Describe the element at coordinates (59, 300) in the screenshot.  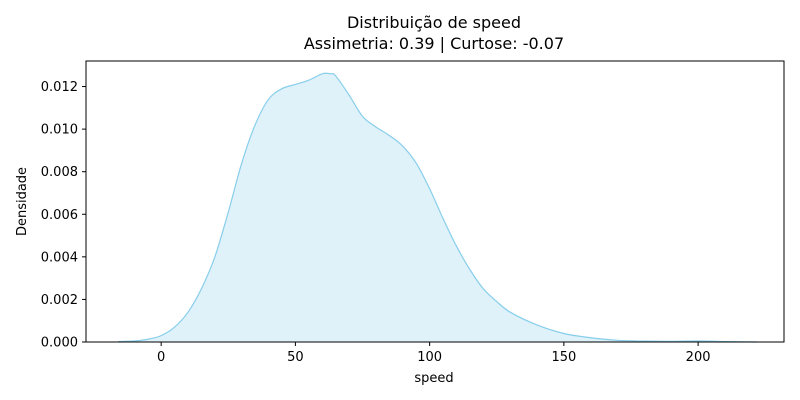
I see `y-tick-label: 0.002` at that location.